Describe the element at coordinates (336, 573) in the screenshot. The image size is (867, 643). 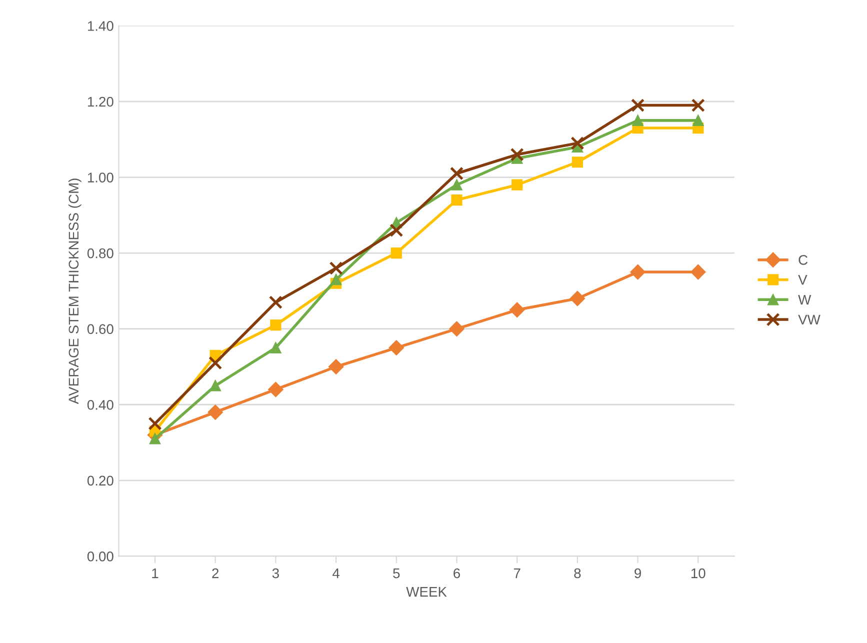
I see `x-tick-label: 4` at that location.